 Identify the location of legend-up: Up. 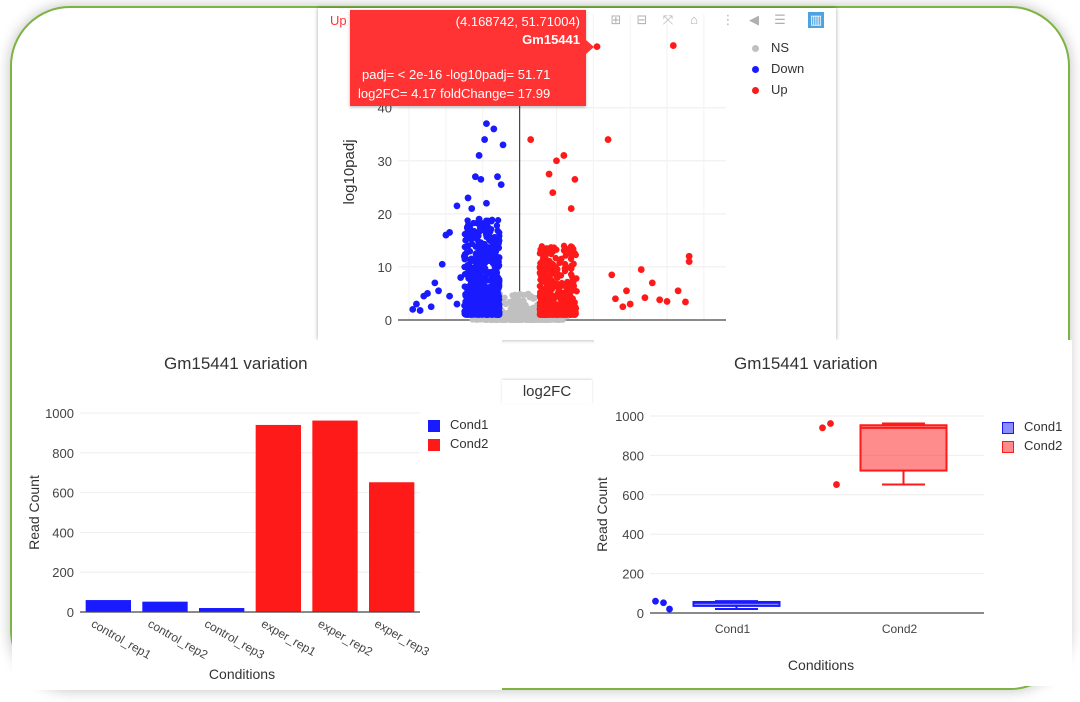
(770, 89).